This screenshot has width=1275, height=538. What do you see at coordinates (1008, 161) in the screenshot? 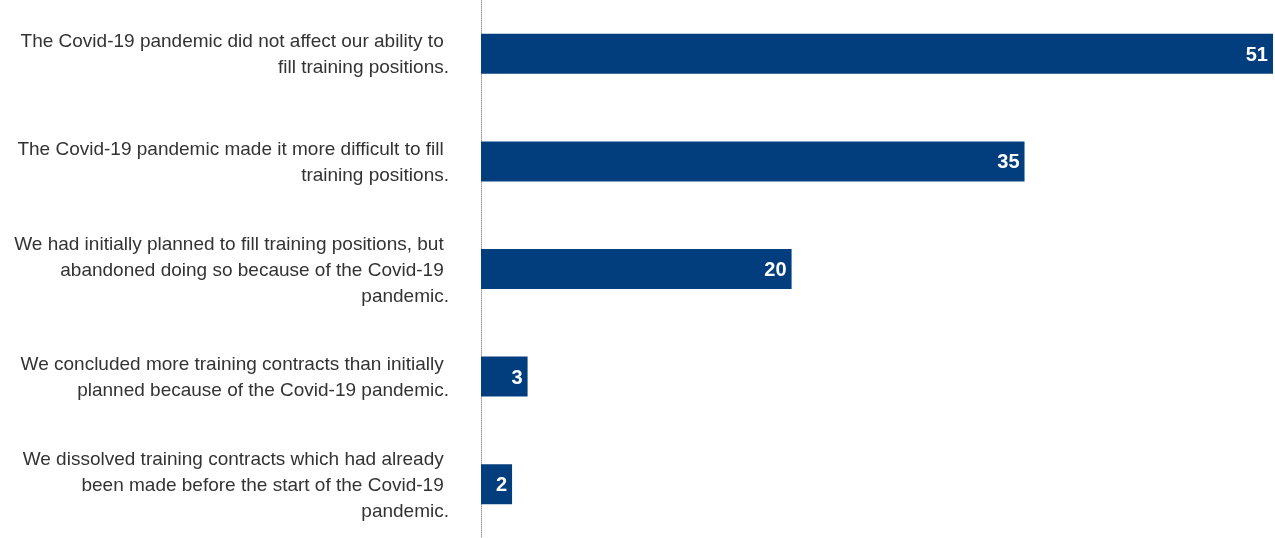
I see `data-label: 35` at bounding box center [1008, 161].